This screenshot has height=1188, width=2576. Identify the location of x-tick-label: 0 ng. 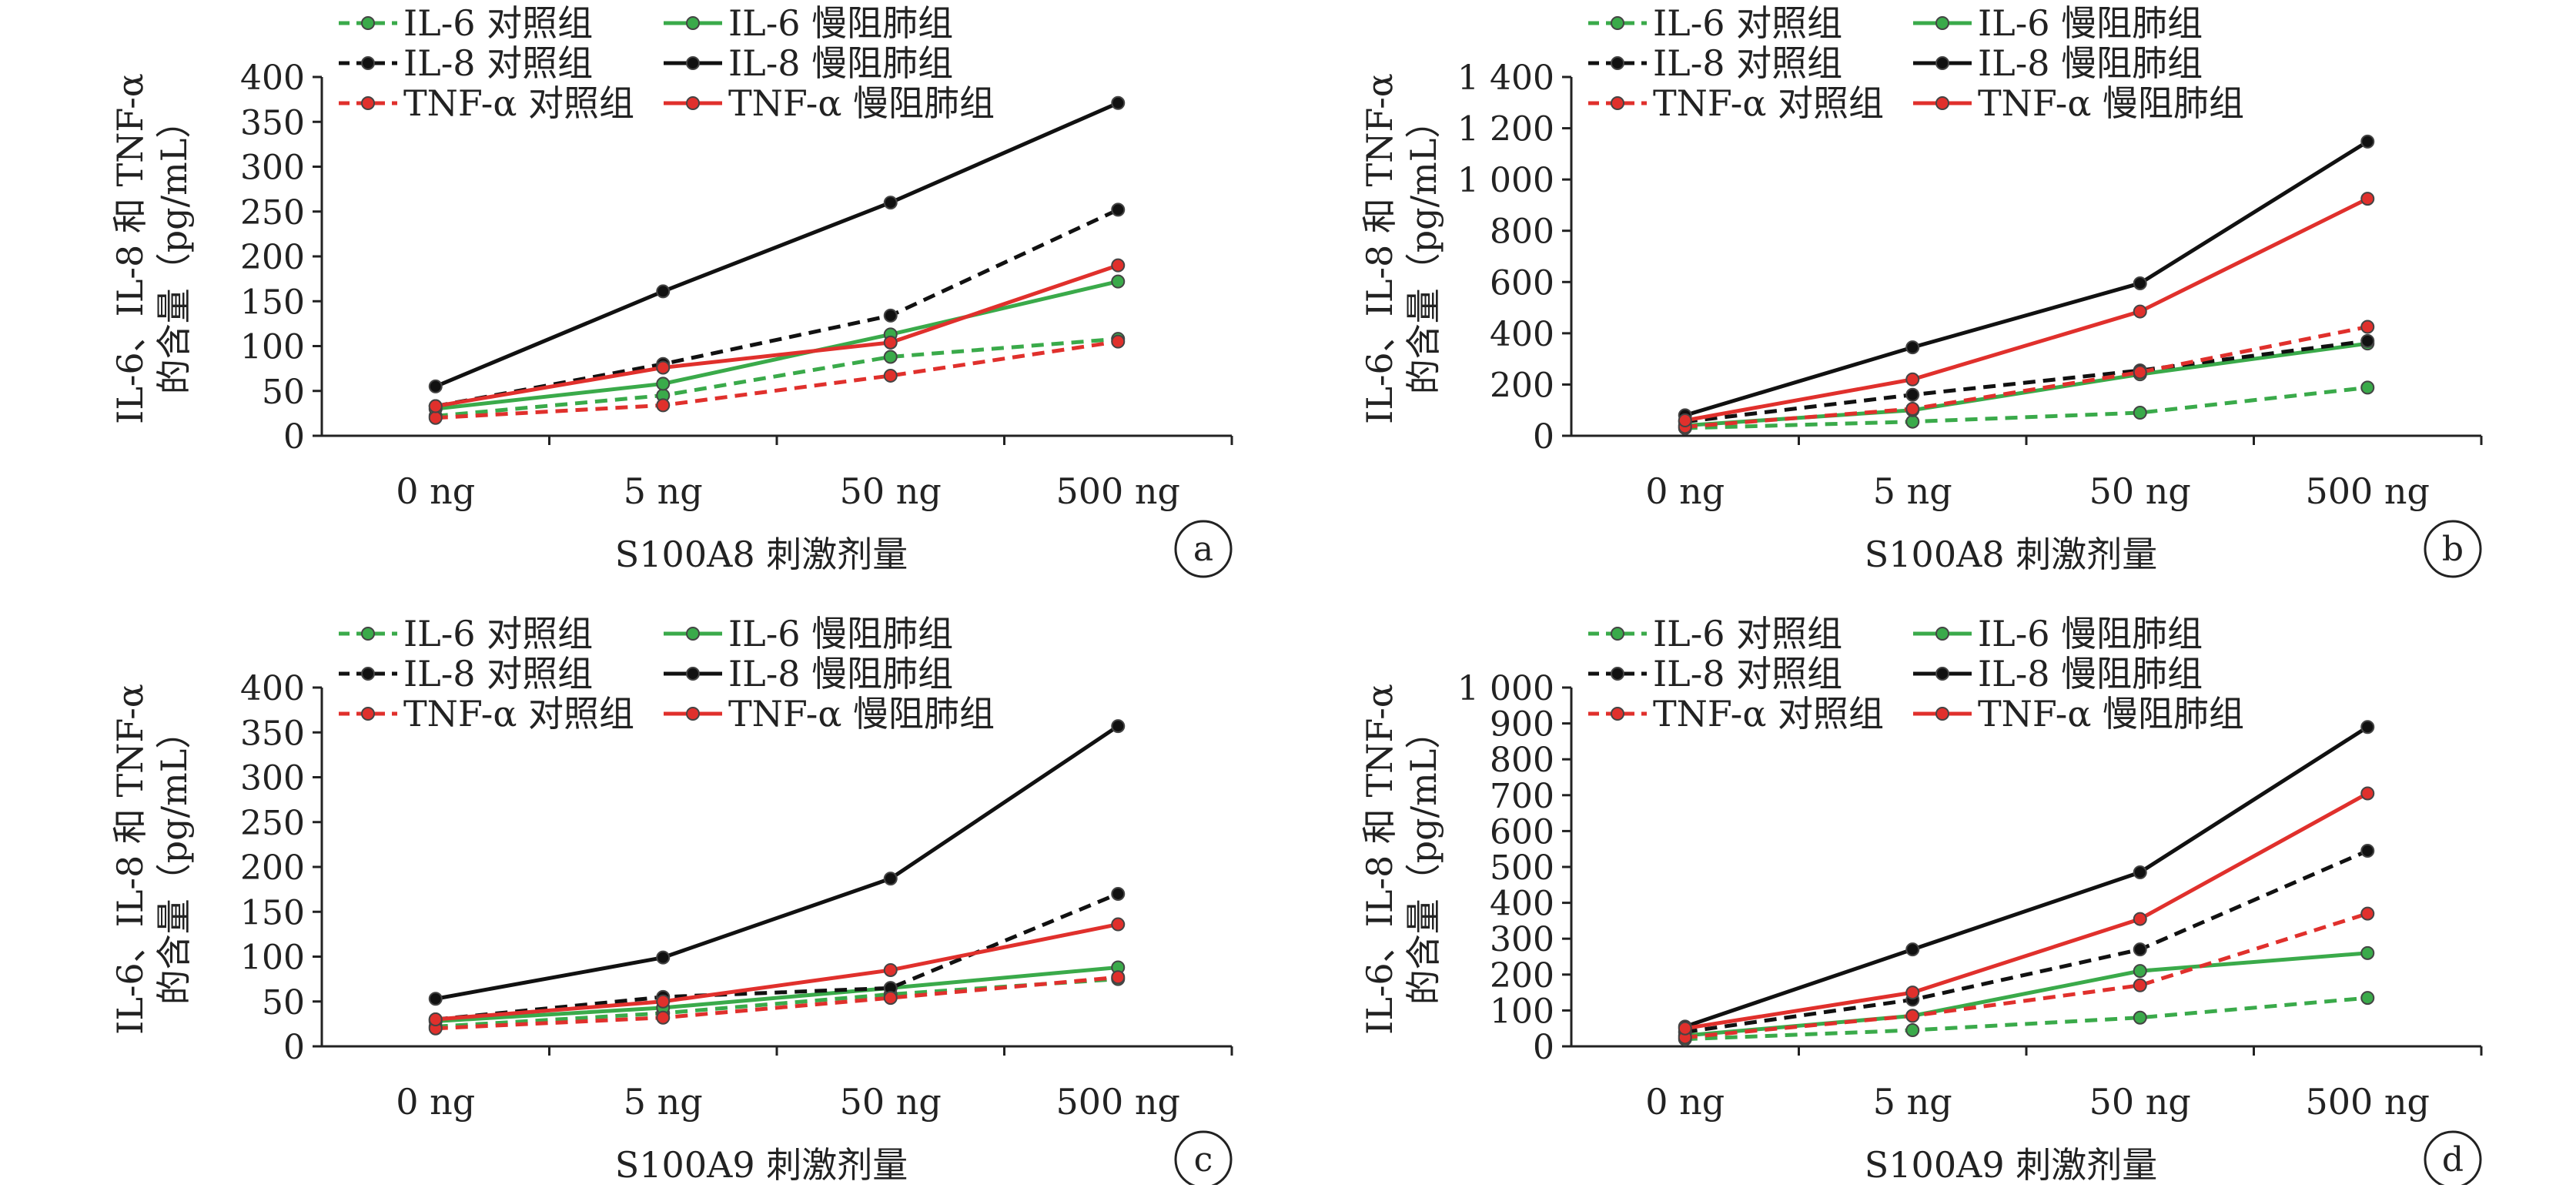
(435, 1102).